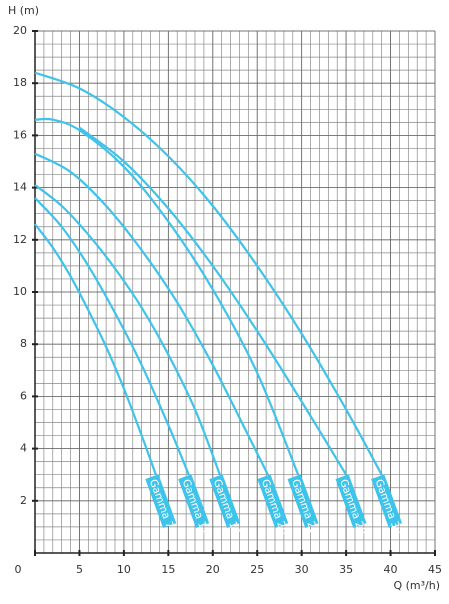 The height and width of the screenshot is (604, 449). What do you see at coordinates (79, 569) in the screenshot?
I see `x-tick-label: 5` at bounding box center [79, 569].